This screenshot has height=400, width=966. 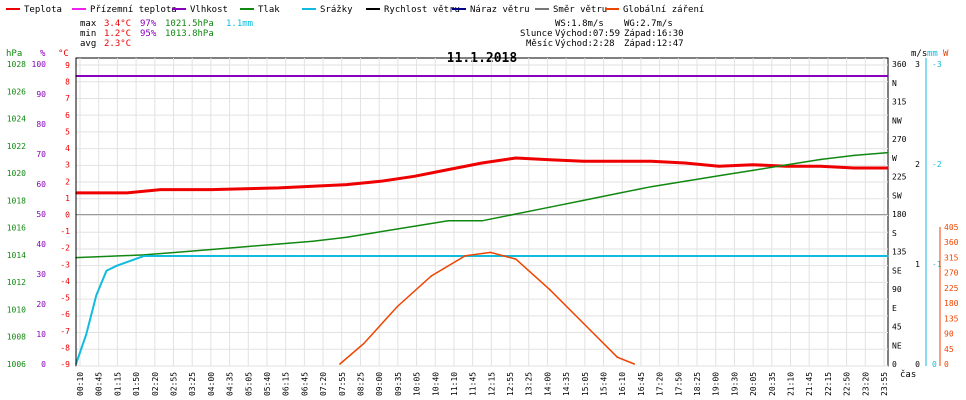 I want to click on sun-label: Slunce, so click(x=536, y=34).